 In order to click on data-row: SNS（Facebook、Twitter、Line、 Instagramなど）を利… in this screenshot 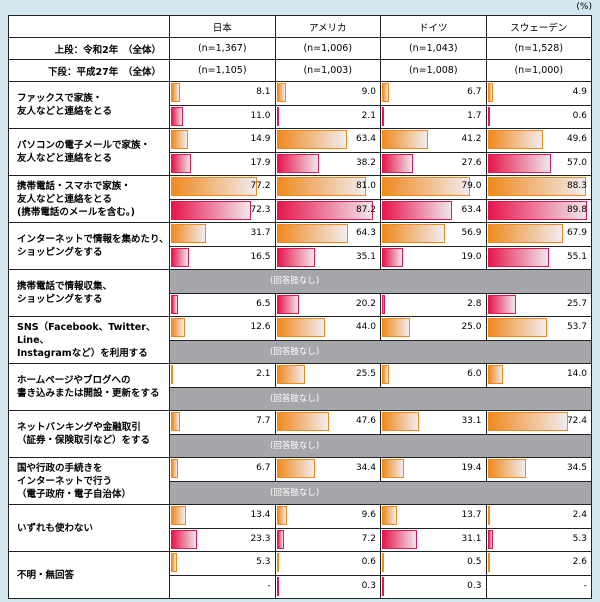, I will do `click(300, 340)`.